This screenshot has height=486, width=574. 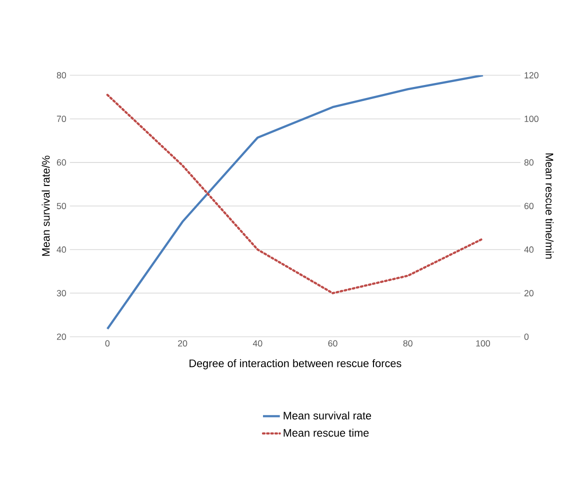 What do you see at coordinates (296, 364) in the screenshot?
I see `x-axis-title: Degree of interaction between rescue forces` at bounding box center [296, 364].